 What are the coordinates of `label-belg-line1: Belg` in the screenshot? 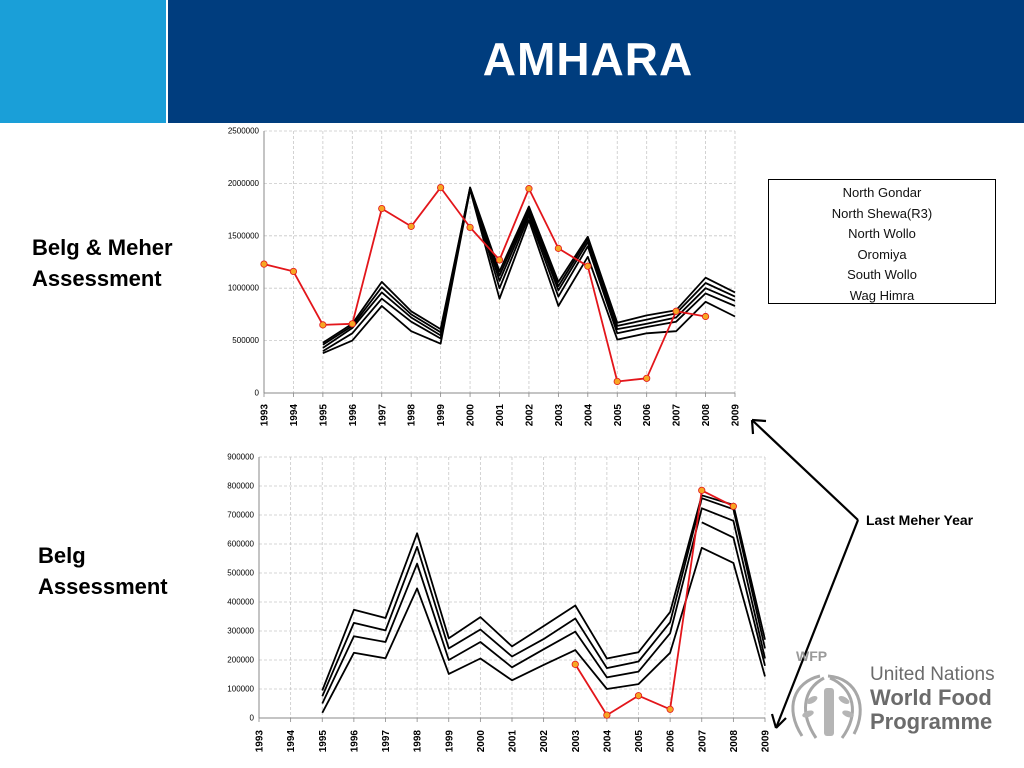 It's located at (62, 555).